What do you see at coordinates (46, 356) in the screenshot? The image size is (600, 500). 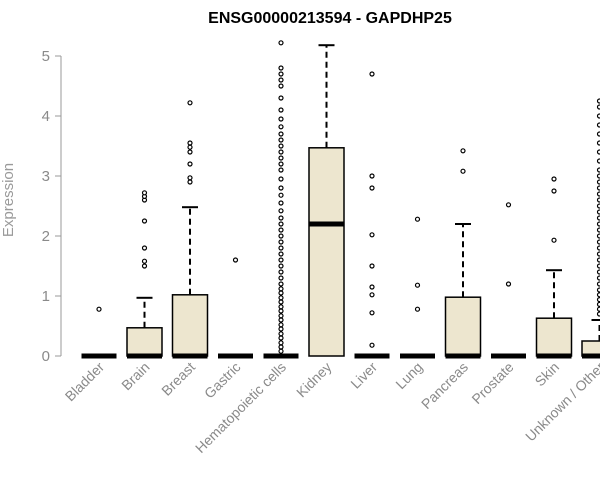 I see `y-tick-label: 0` at bounding box center [46, 356].